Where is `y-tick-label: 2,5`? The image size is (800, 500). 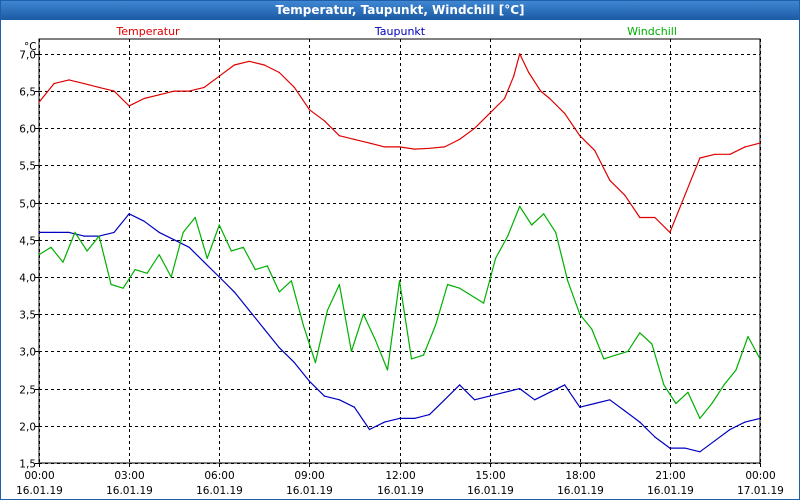
y-tick-label: 2,5 is located at coordinates (27, 391).